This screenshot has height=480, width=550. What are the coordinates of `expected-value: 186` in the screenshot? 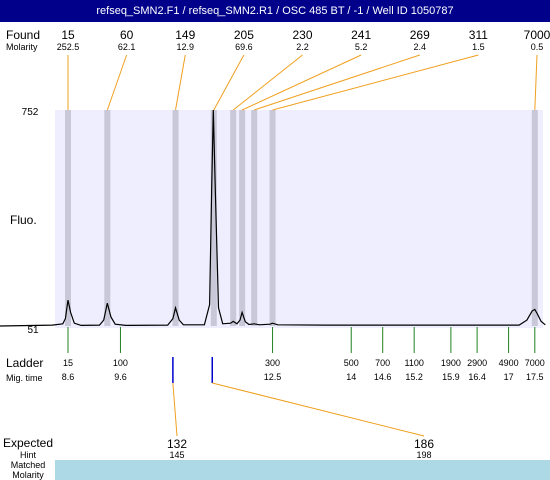 It's located at (424, 444).